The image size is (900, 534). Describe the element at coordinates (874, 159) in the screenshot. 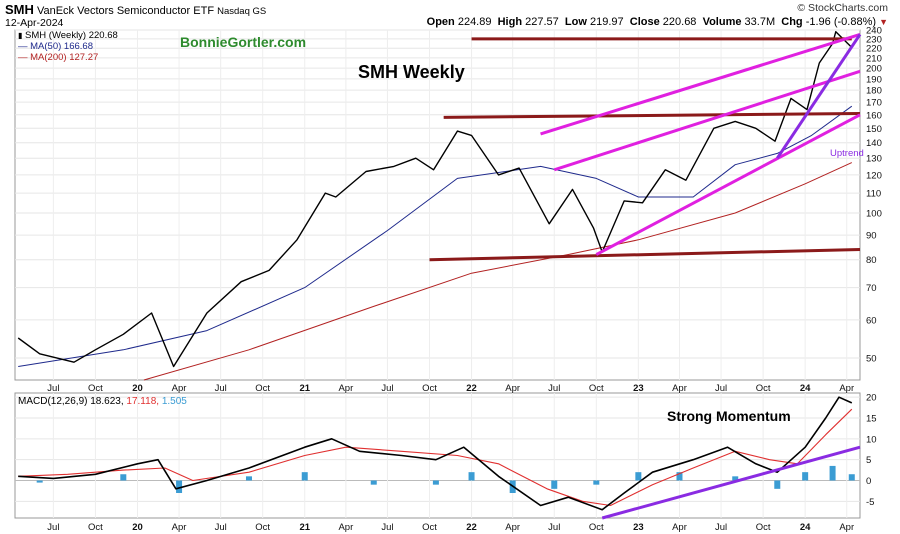

I see `price-tick-label: 130` at that location.